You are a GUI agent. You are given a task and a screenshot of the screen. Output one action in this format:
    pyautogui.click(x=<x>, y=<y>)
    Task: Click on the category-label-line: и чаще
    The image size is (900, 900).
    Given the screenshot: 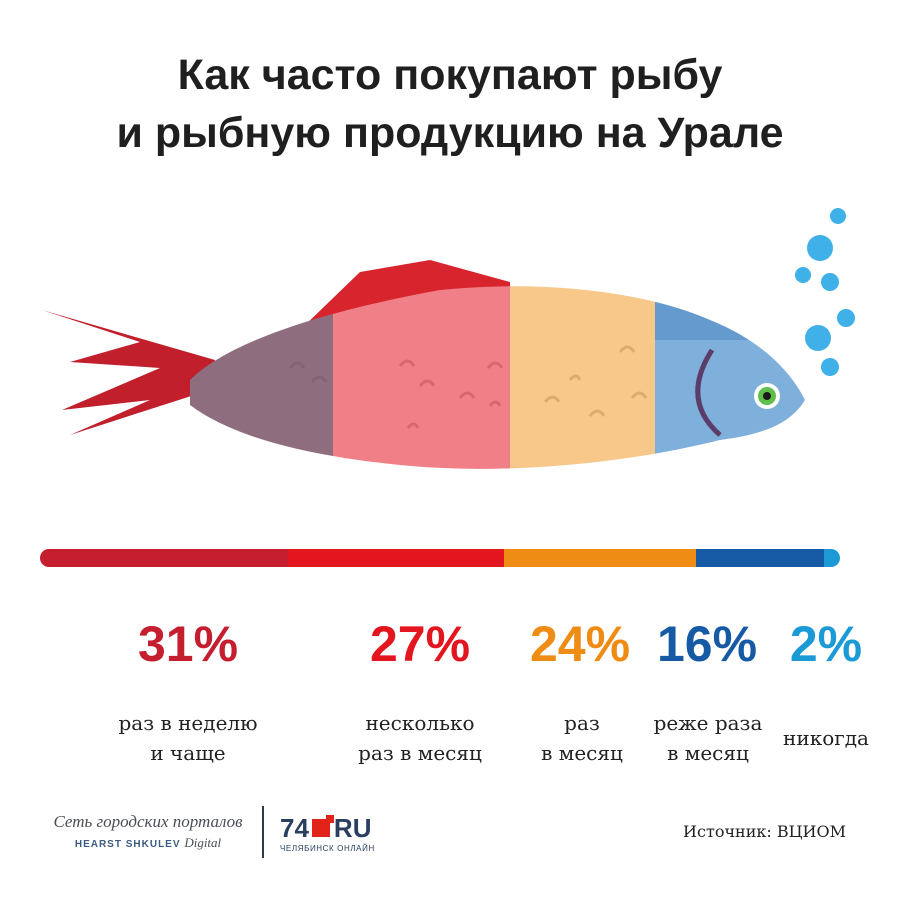 What is the action you would take?
    pyautogui.click(x=188, y=753)
    